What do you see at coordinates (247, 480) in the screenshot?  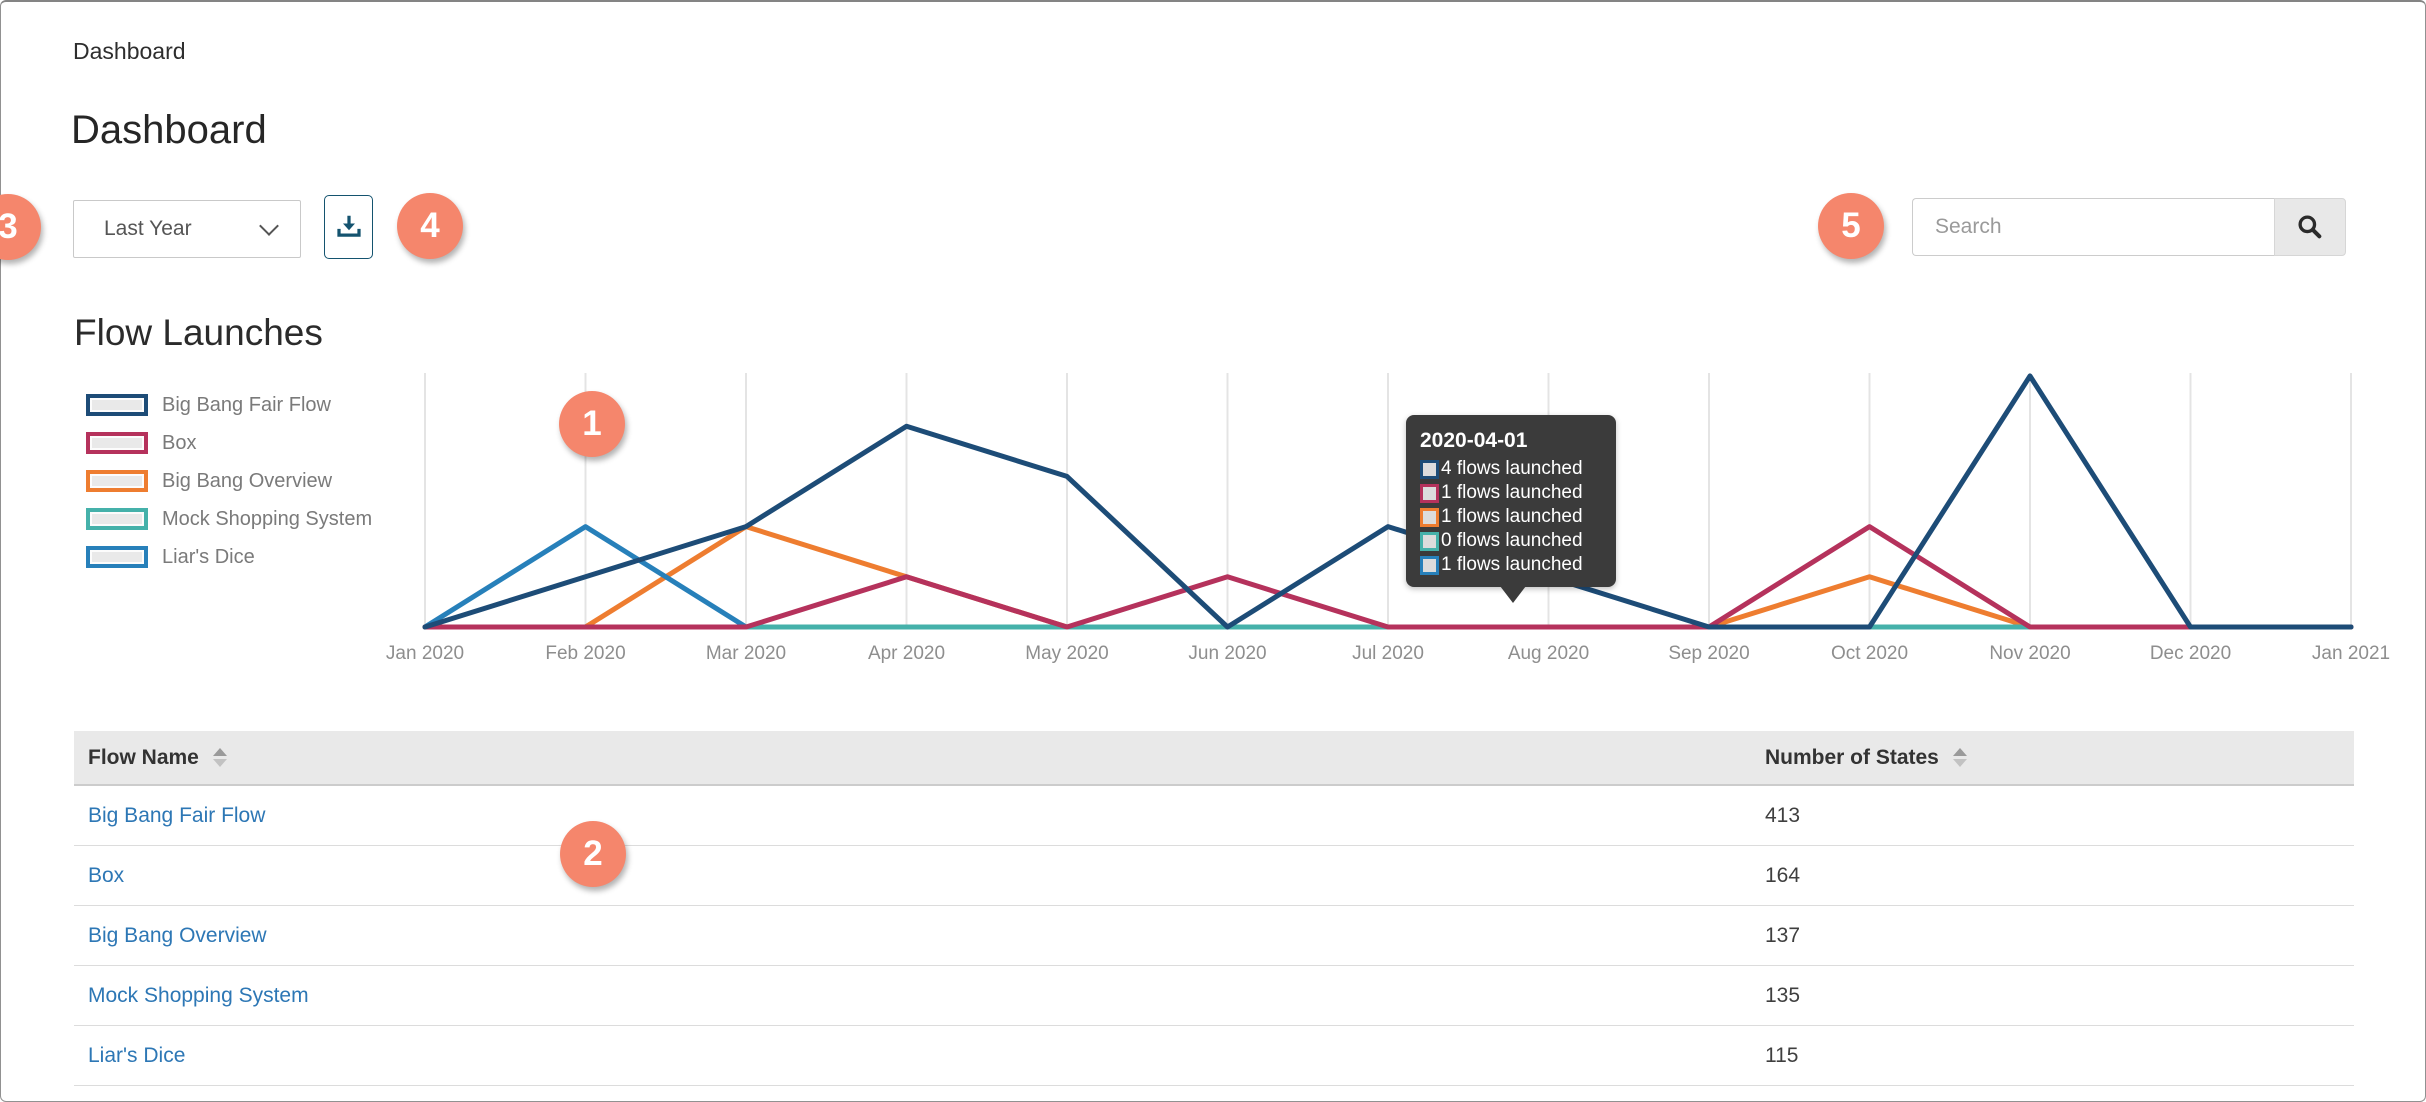 I see `legend-label: Big Bang Overview` at bounding box center [247, 480].